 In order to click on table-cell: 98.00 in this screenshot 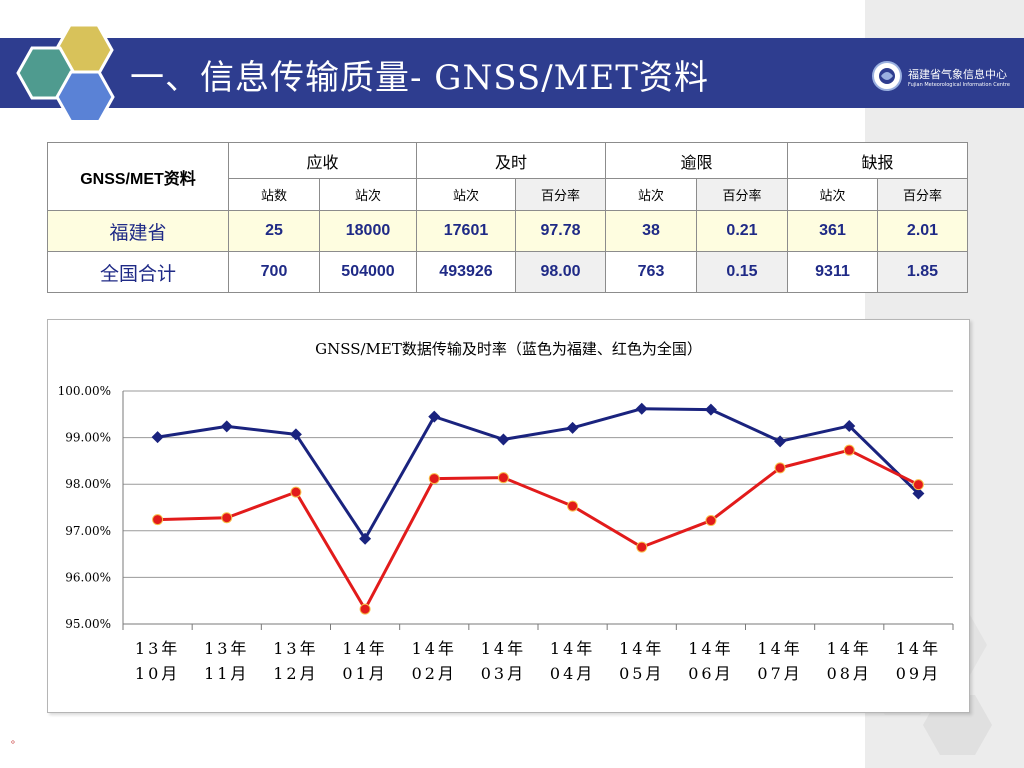, I will do `click(560, 272)`.